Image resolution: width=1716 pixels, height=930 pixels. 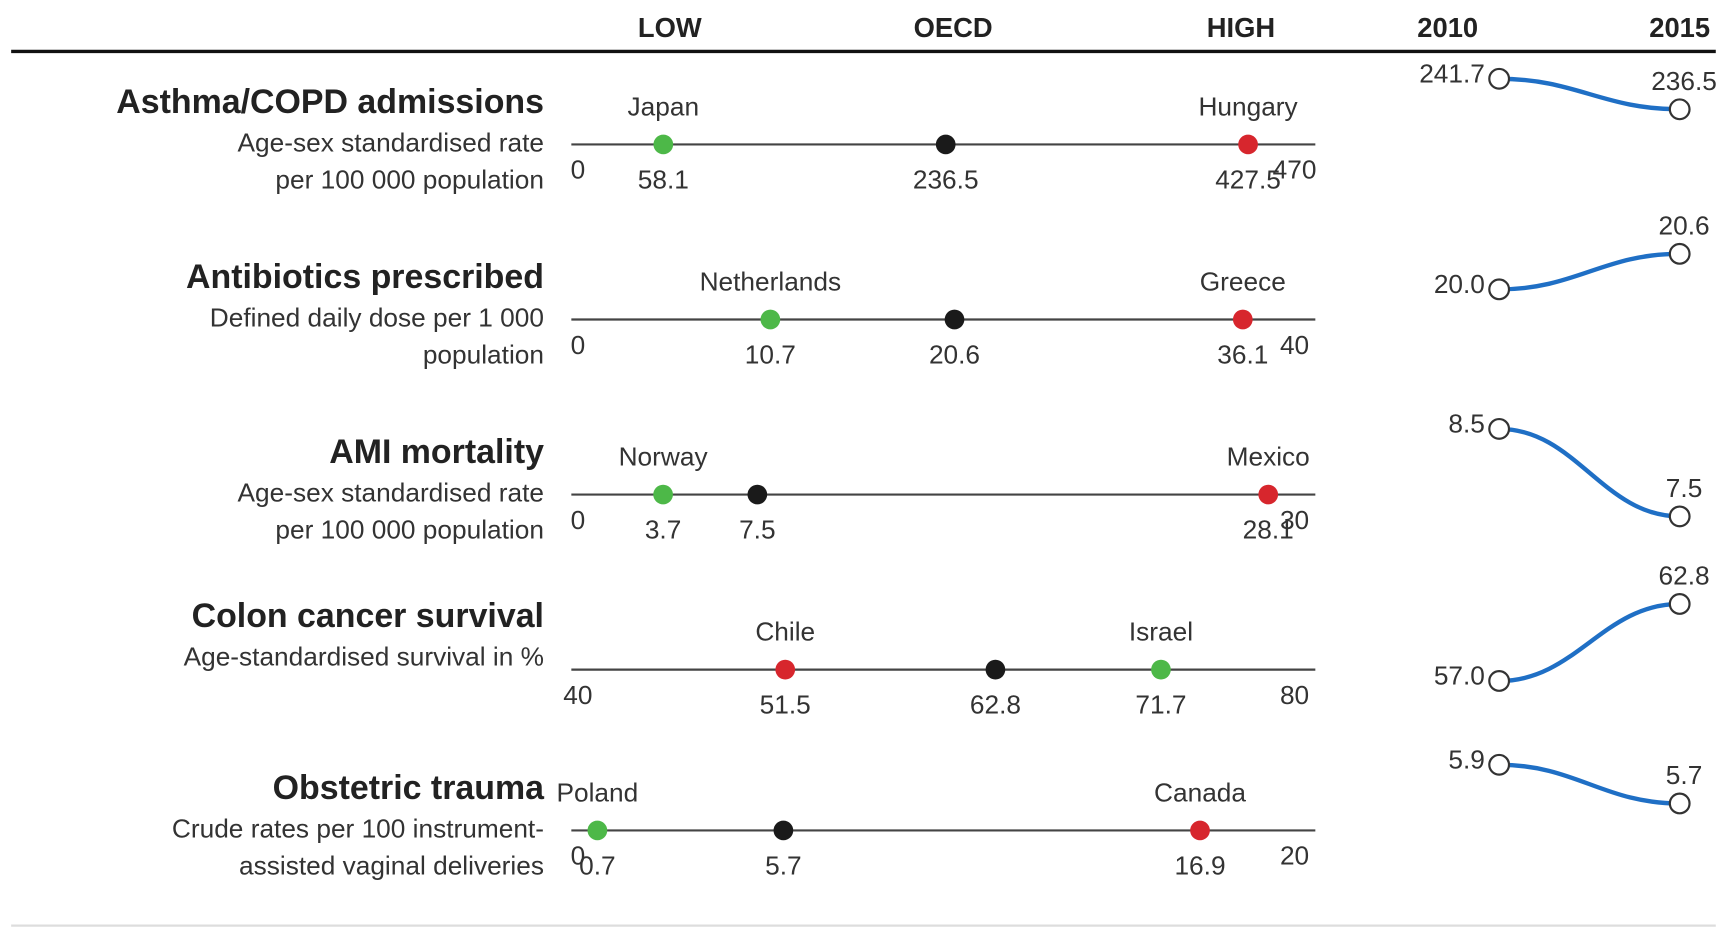 I want to click on axis-max-label: 470, so click(x=1295, y=170).